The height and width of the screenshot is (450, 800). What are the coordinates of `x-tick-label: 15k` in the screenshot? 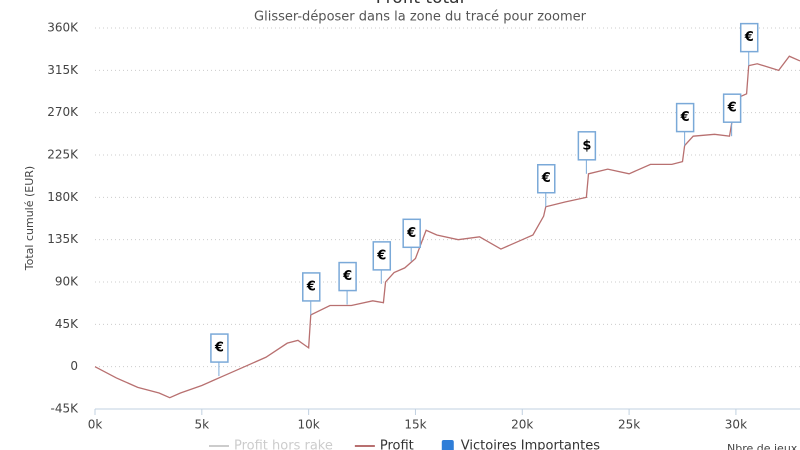 It's located at (415, 425).